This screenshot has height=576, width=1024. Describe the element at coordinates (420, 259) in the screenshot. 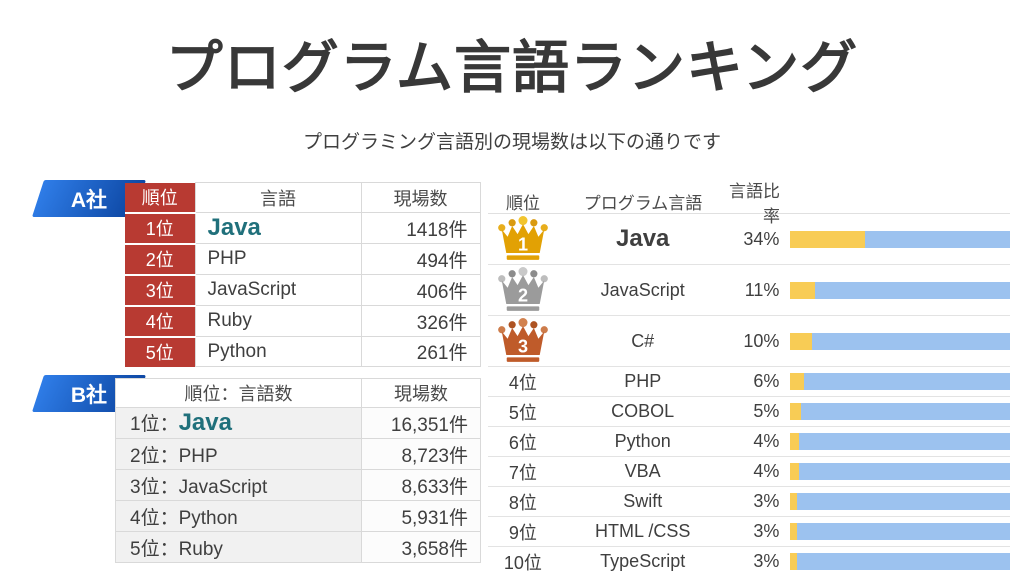

I see `count-cell: 494件` at that location.